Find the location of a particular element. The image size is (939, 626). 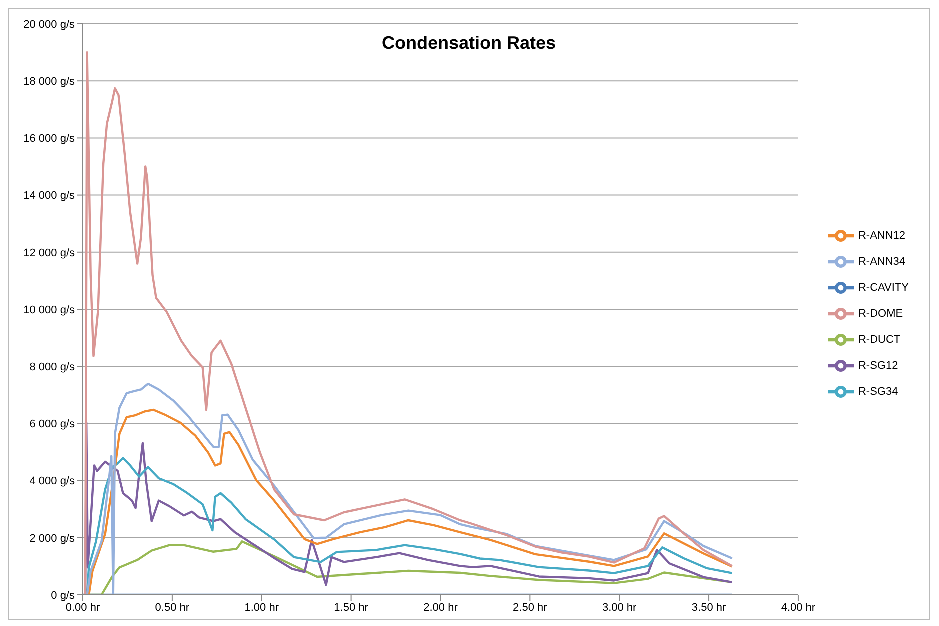

legend-label: R-DOME is located at coordinates (881, 314).